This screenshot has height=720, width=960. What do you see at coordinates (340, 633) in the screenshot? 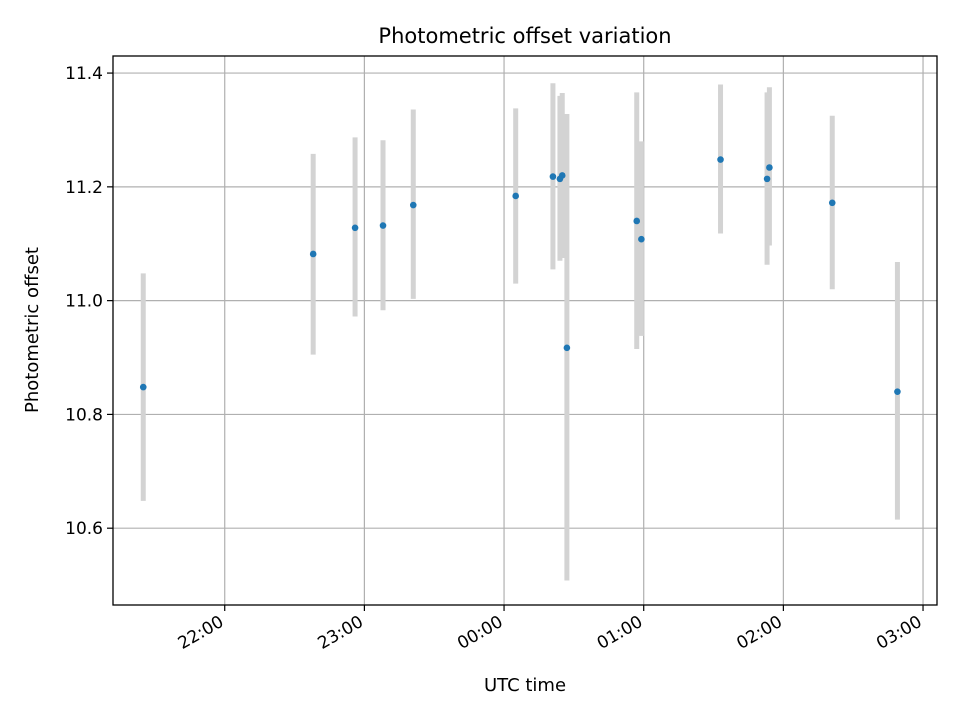
I see `x-tick-label: 23:00` at bounding box center [340, 633].